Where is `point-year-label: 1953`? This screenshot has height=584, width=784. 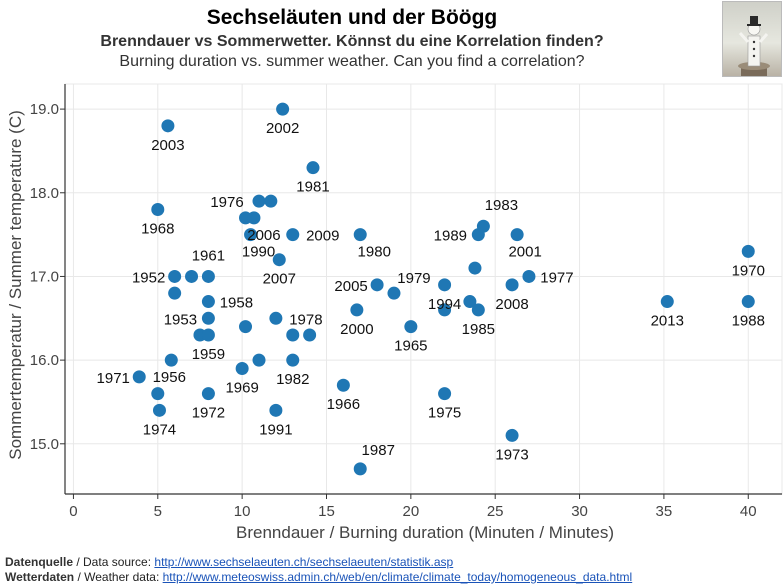 point-year-label: 1953 is located at coordinates (180, 319).